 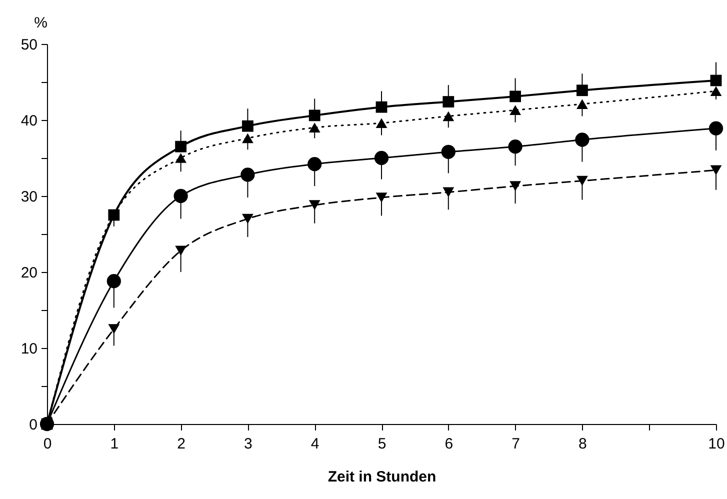 What do you see at coordinates (41, 23) in the screenshot?
I see `y-axis-title: %` at bounding box center [41, 23].